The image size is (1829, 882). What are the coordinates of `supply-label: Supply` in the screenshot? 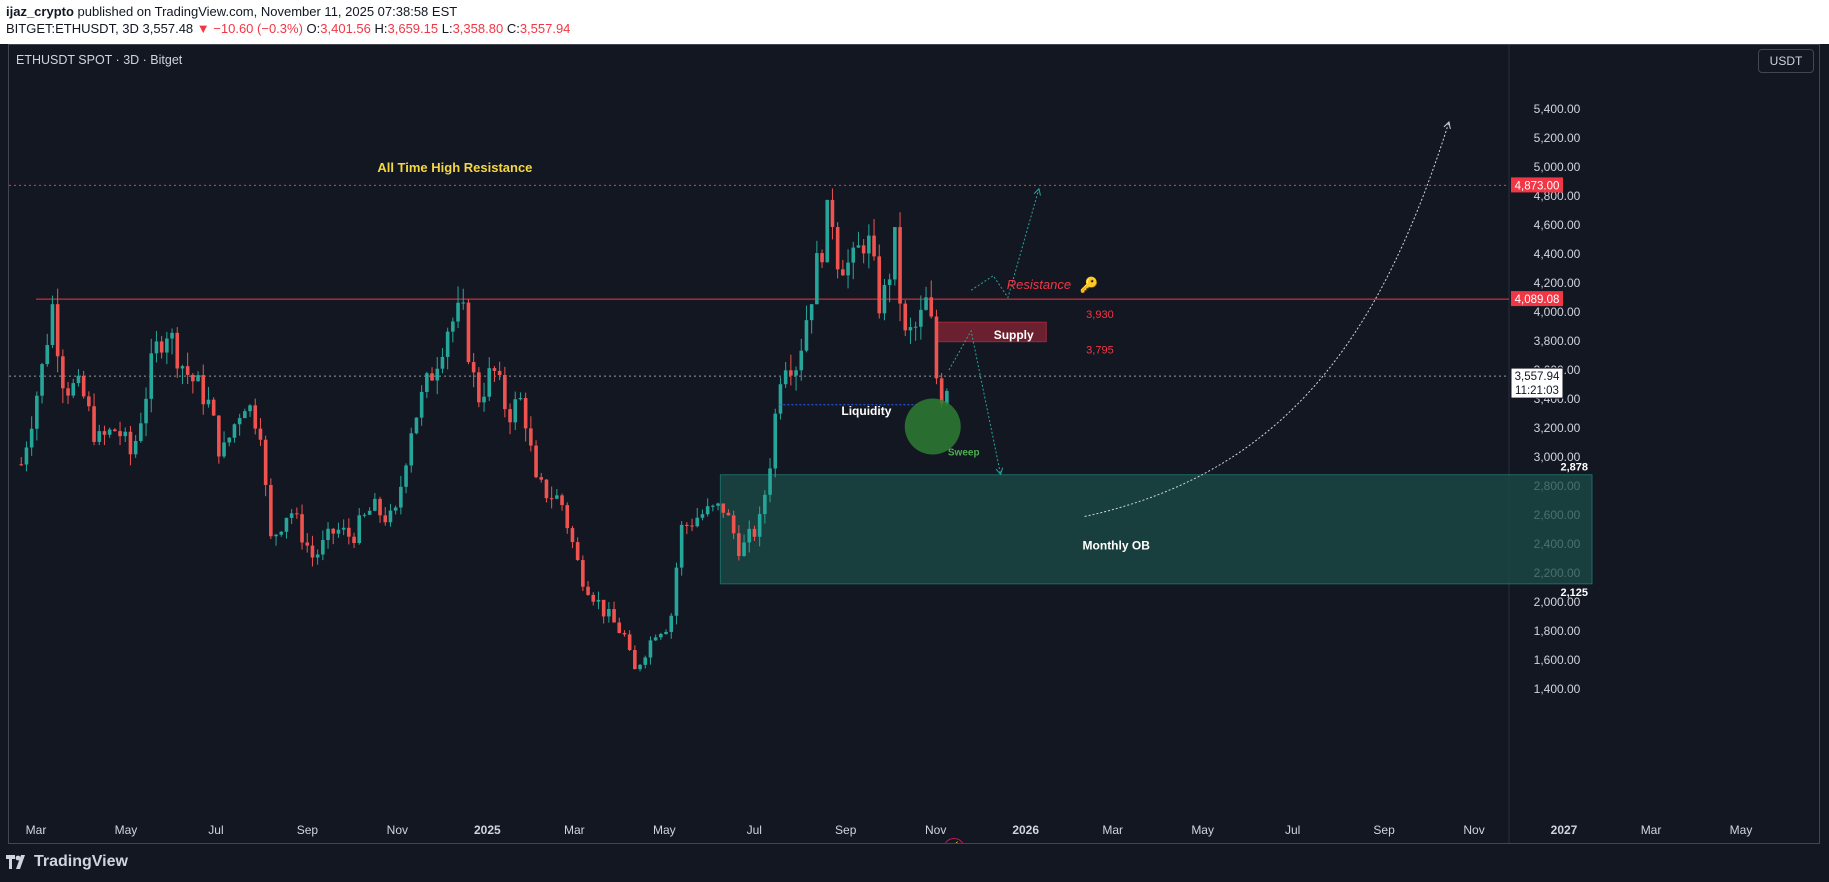 It's located at (1014, 335).